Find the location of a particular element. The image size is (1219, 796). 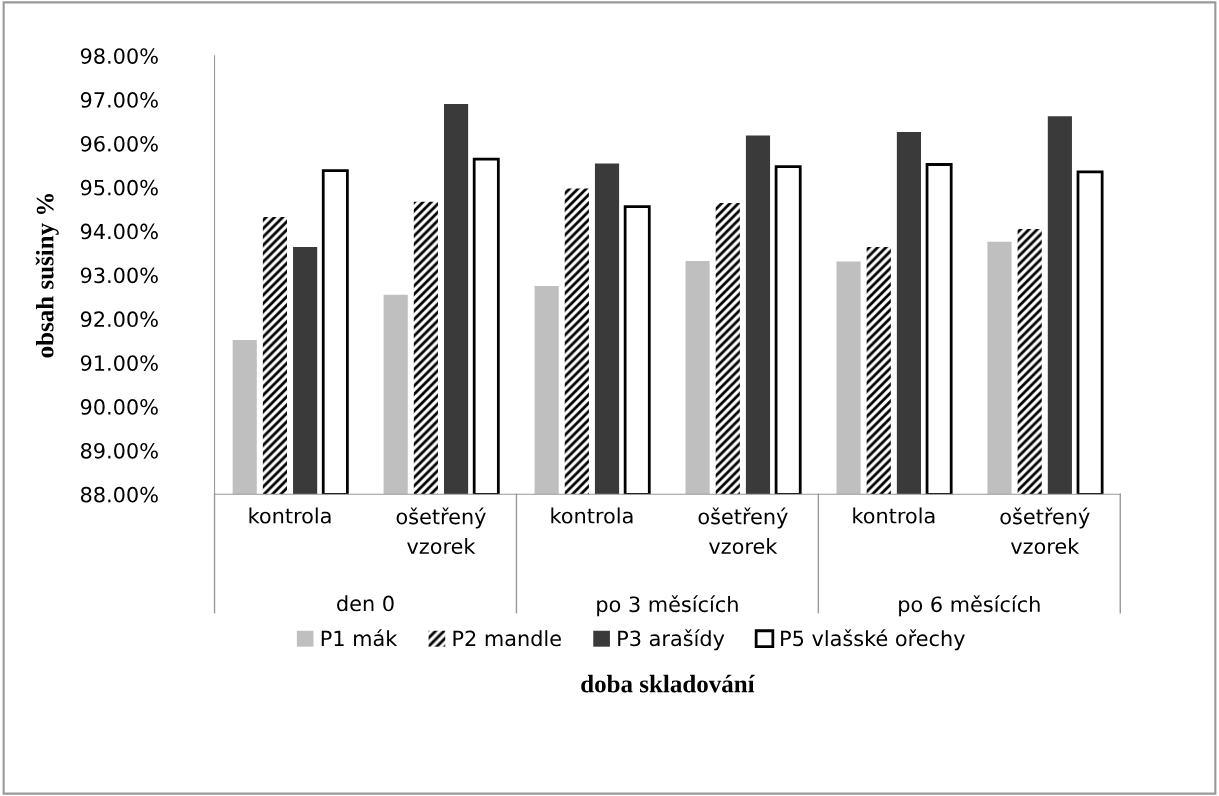

y-axis-title: obsah sušiny % is located at coordinates (47, 275).